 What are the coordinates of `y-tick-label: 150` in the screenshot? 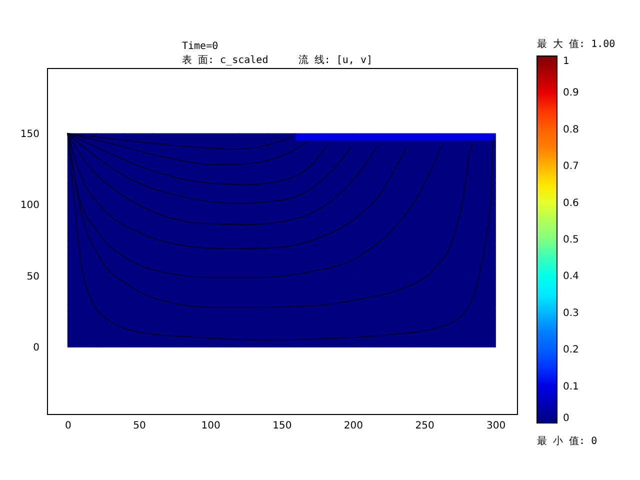 It's located at (30, 134).